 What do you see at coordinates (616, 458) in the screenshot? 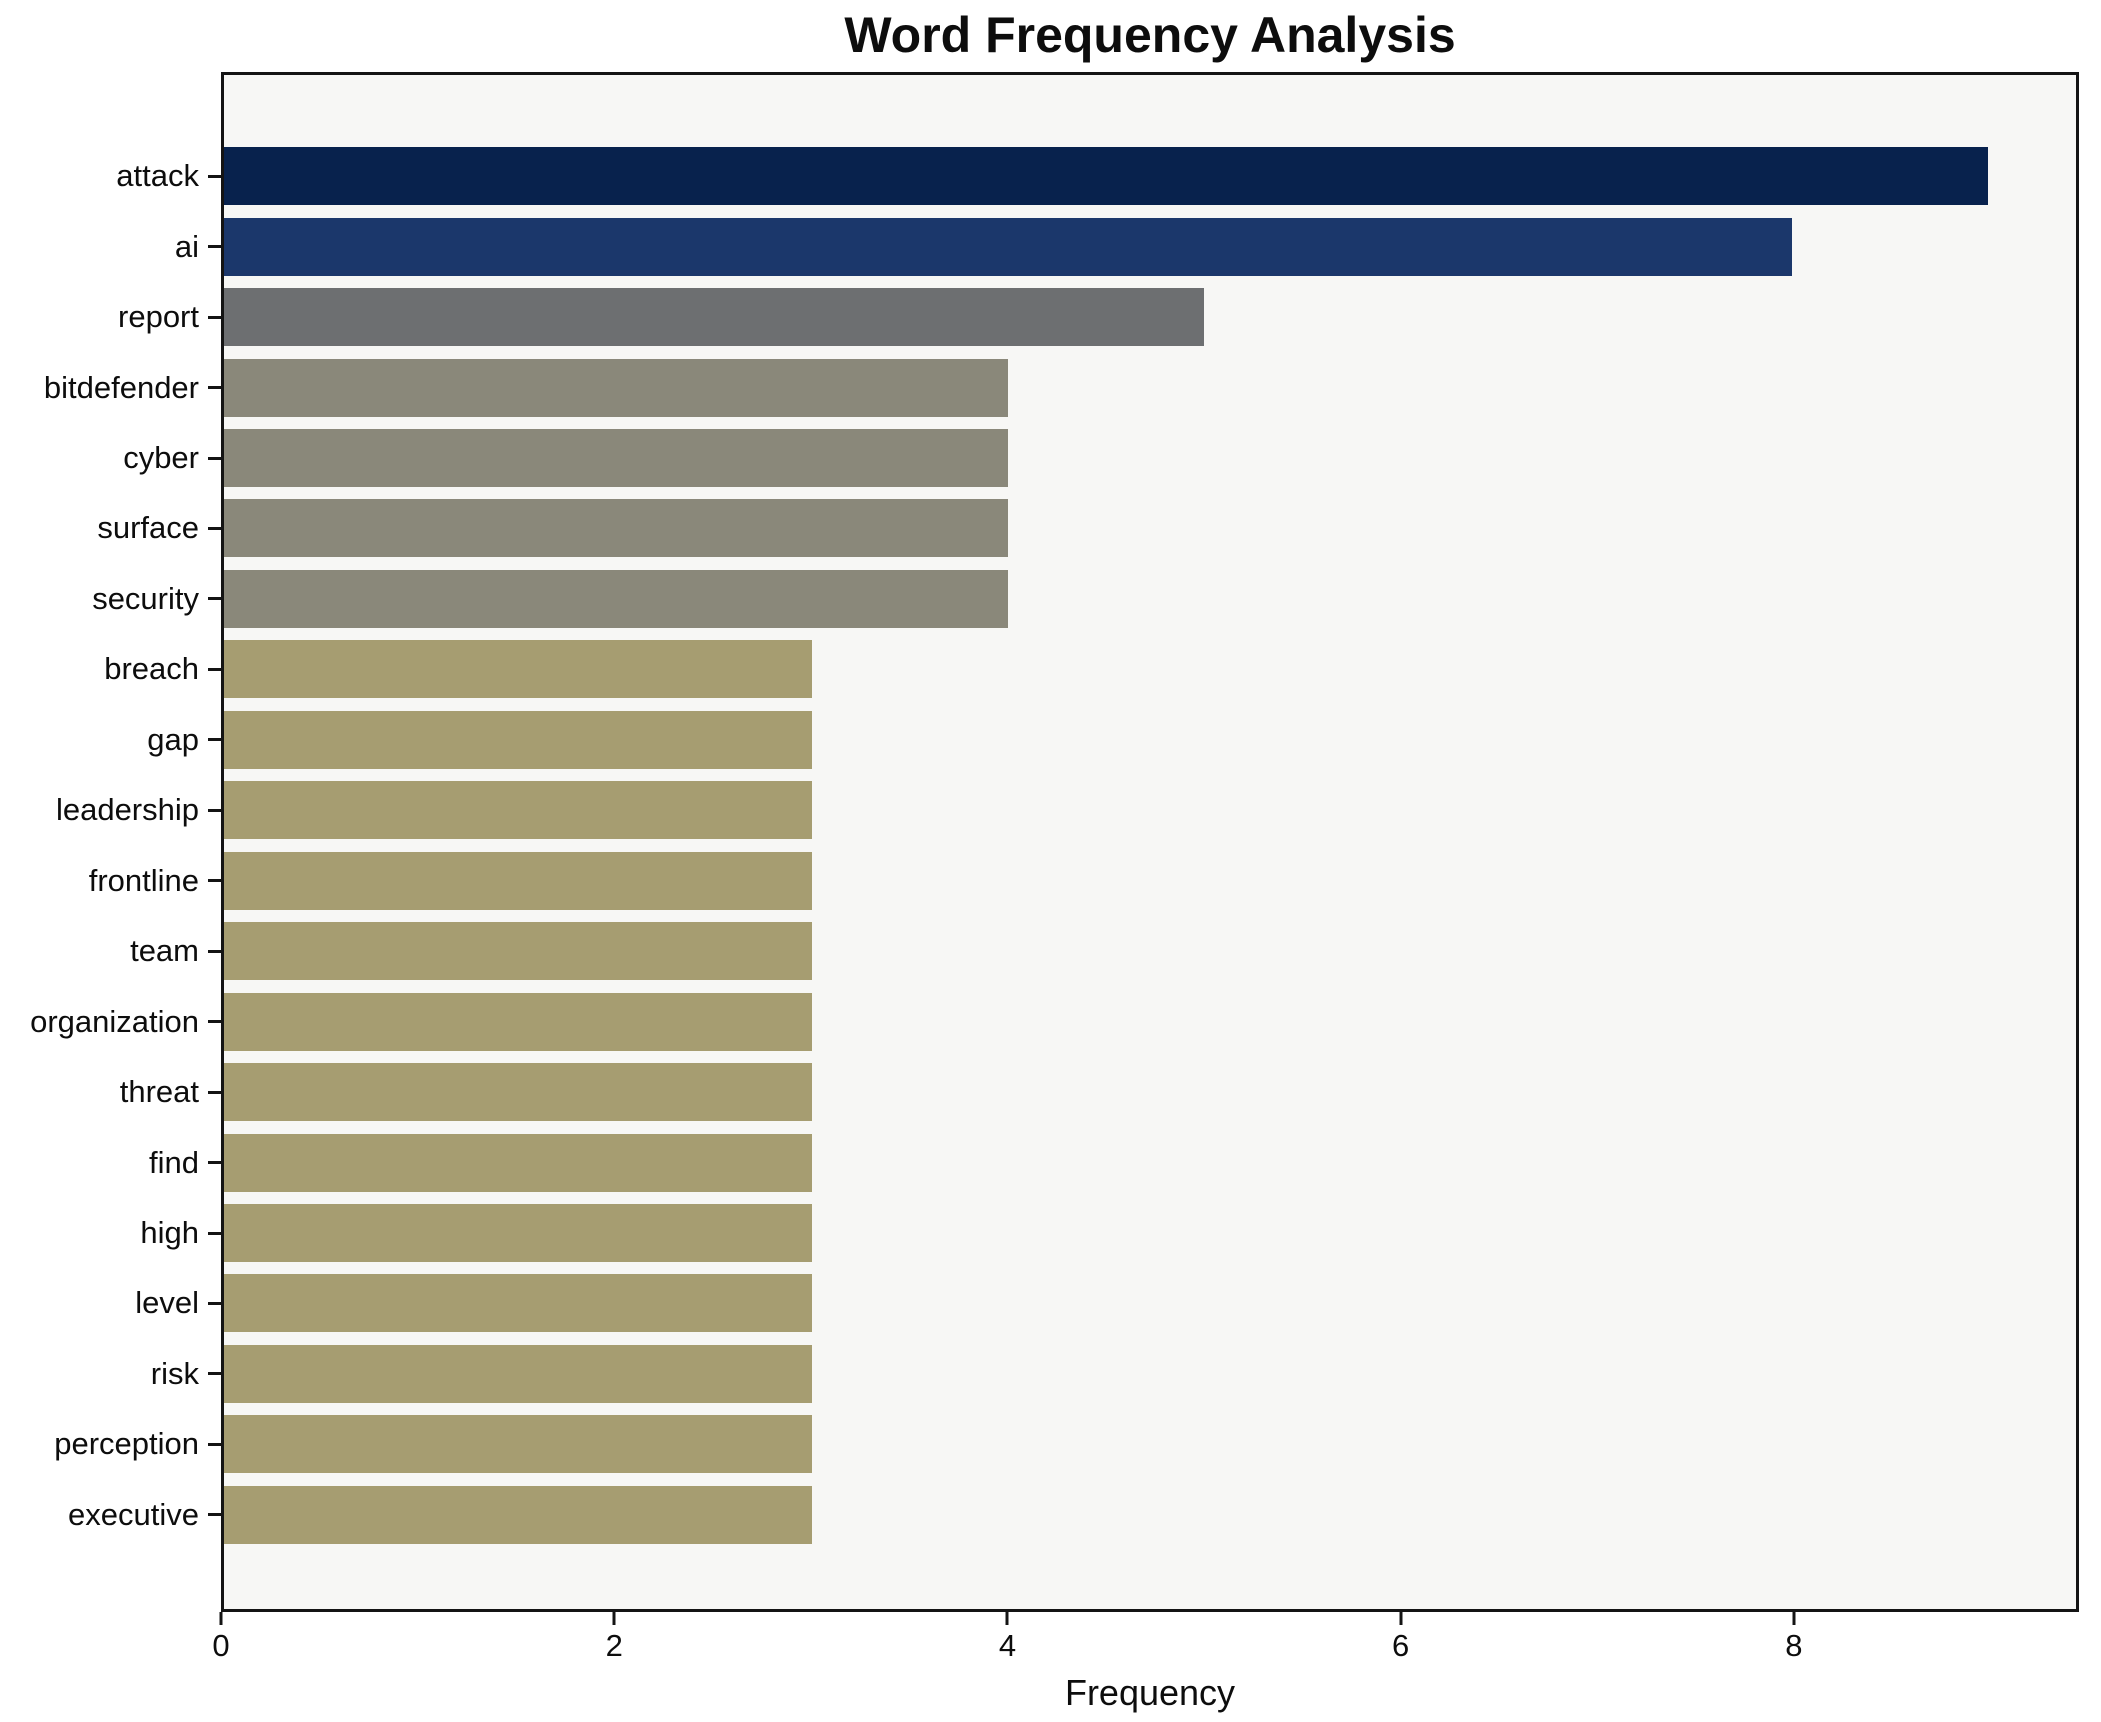
I see `bar-cyber` at bounding box center [616, 458].